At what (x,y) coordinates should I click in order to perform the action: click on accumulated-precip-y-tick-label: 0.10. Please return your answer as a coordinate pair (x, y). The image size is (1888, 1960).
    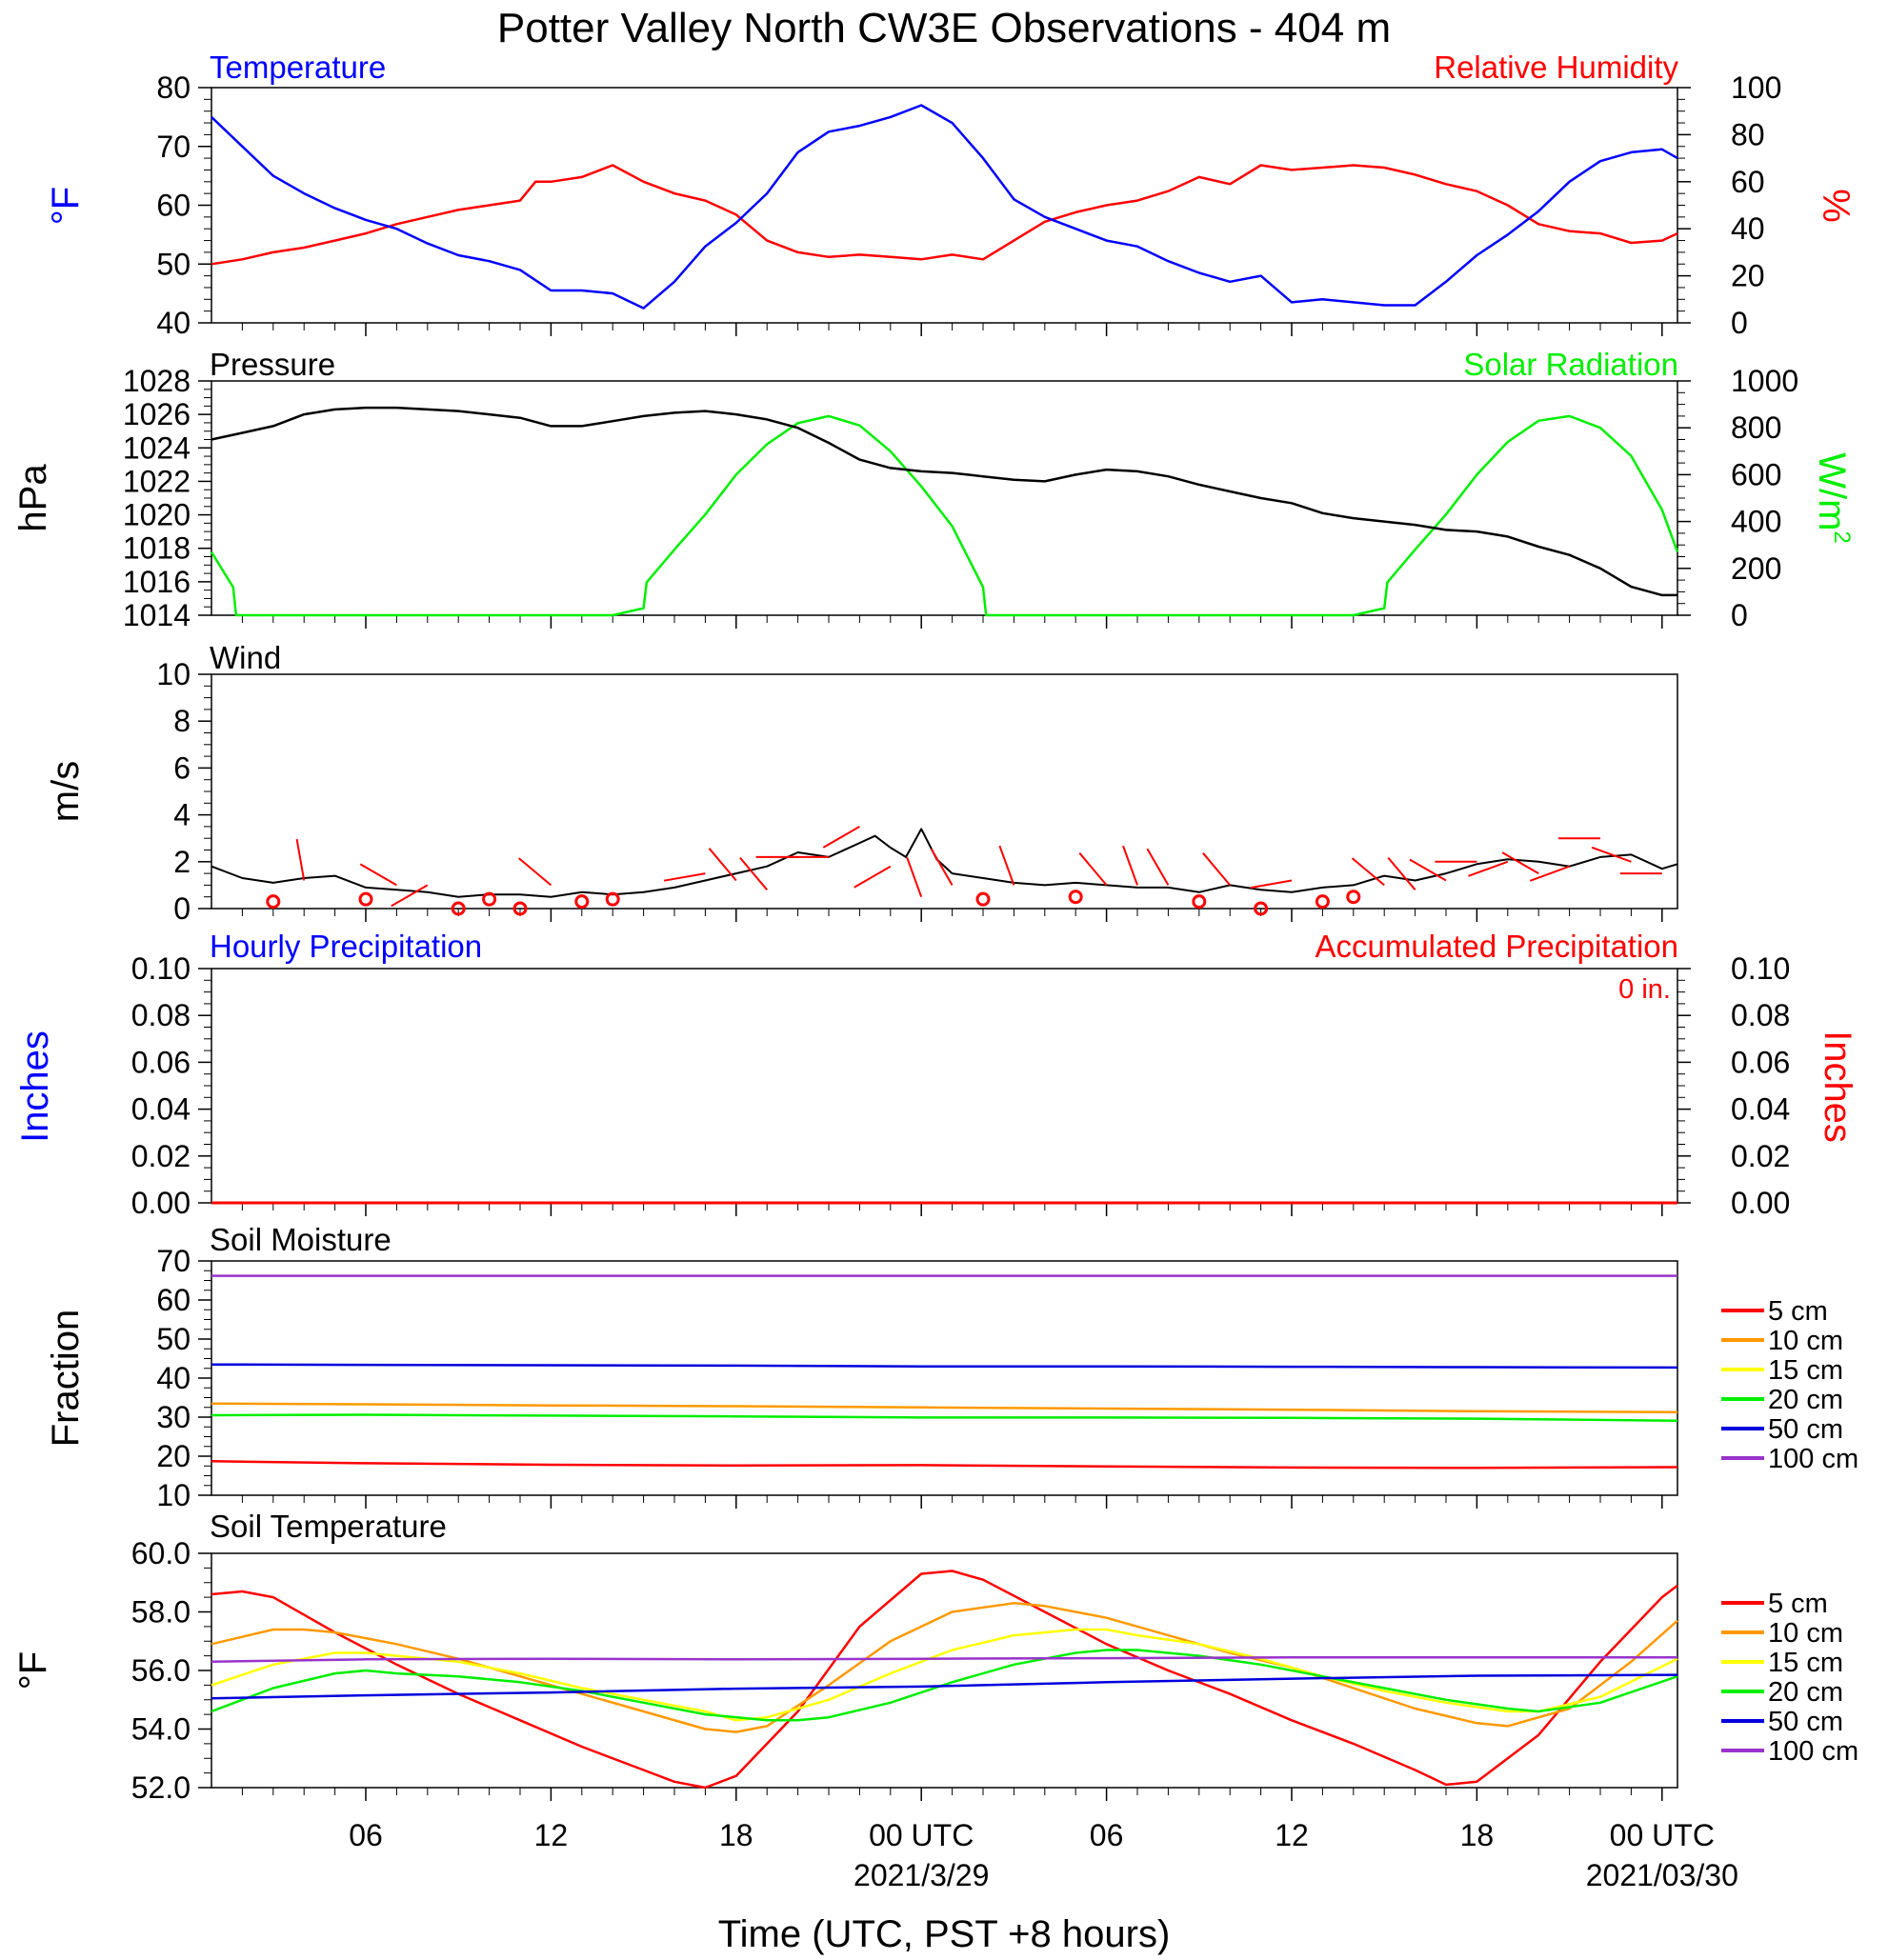
    Looking at the image, I should click on (1760, 968).